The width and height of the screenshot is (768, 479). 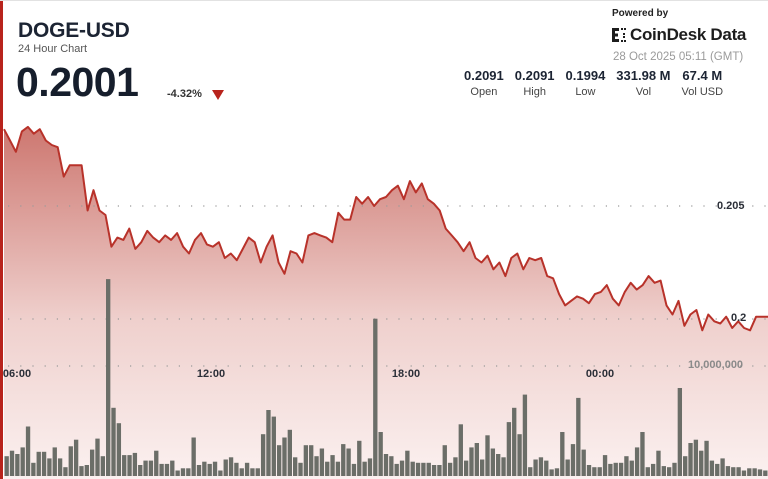 I want to click on current-price: 0.2001, so click(x=77, y=82).